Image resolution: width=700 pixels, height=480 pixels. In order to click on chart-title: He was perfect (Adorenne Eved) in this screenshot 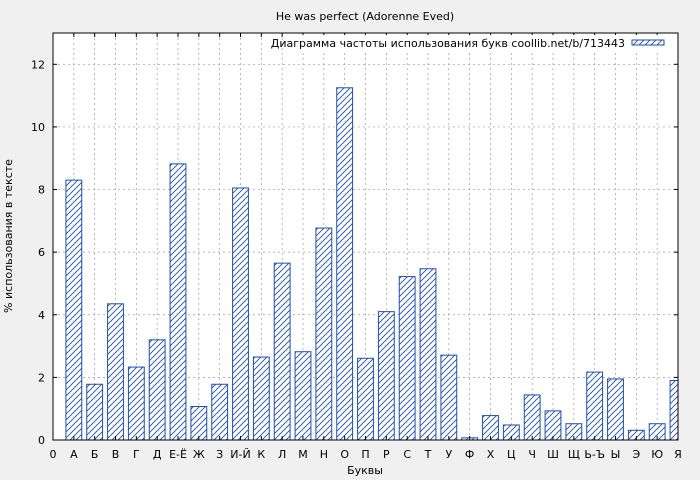, I will do `click(365, 16)`.